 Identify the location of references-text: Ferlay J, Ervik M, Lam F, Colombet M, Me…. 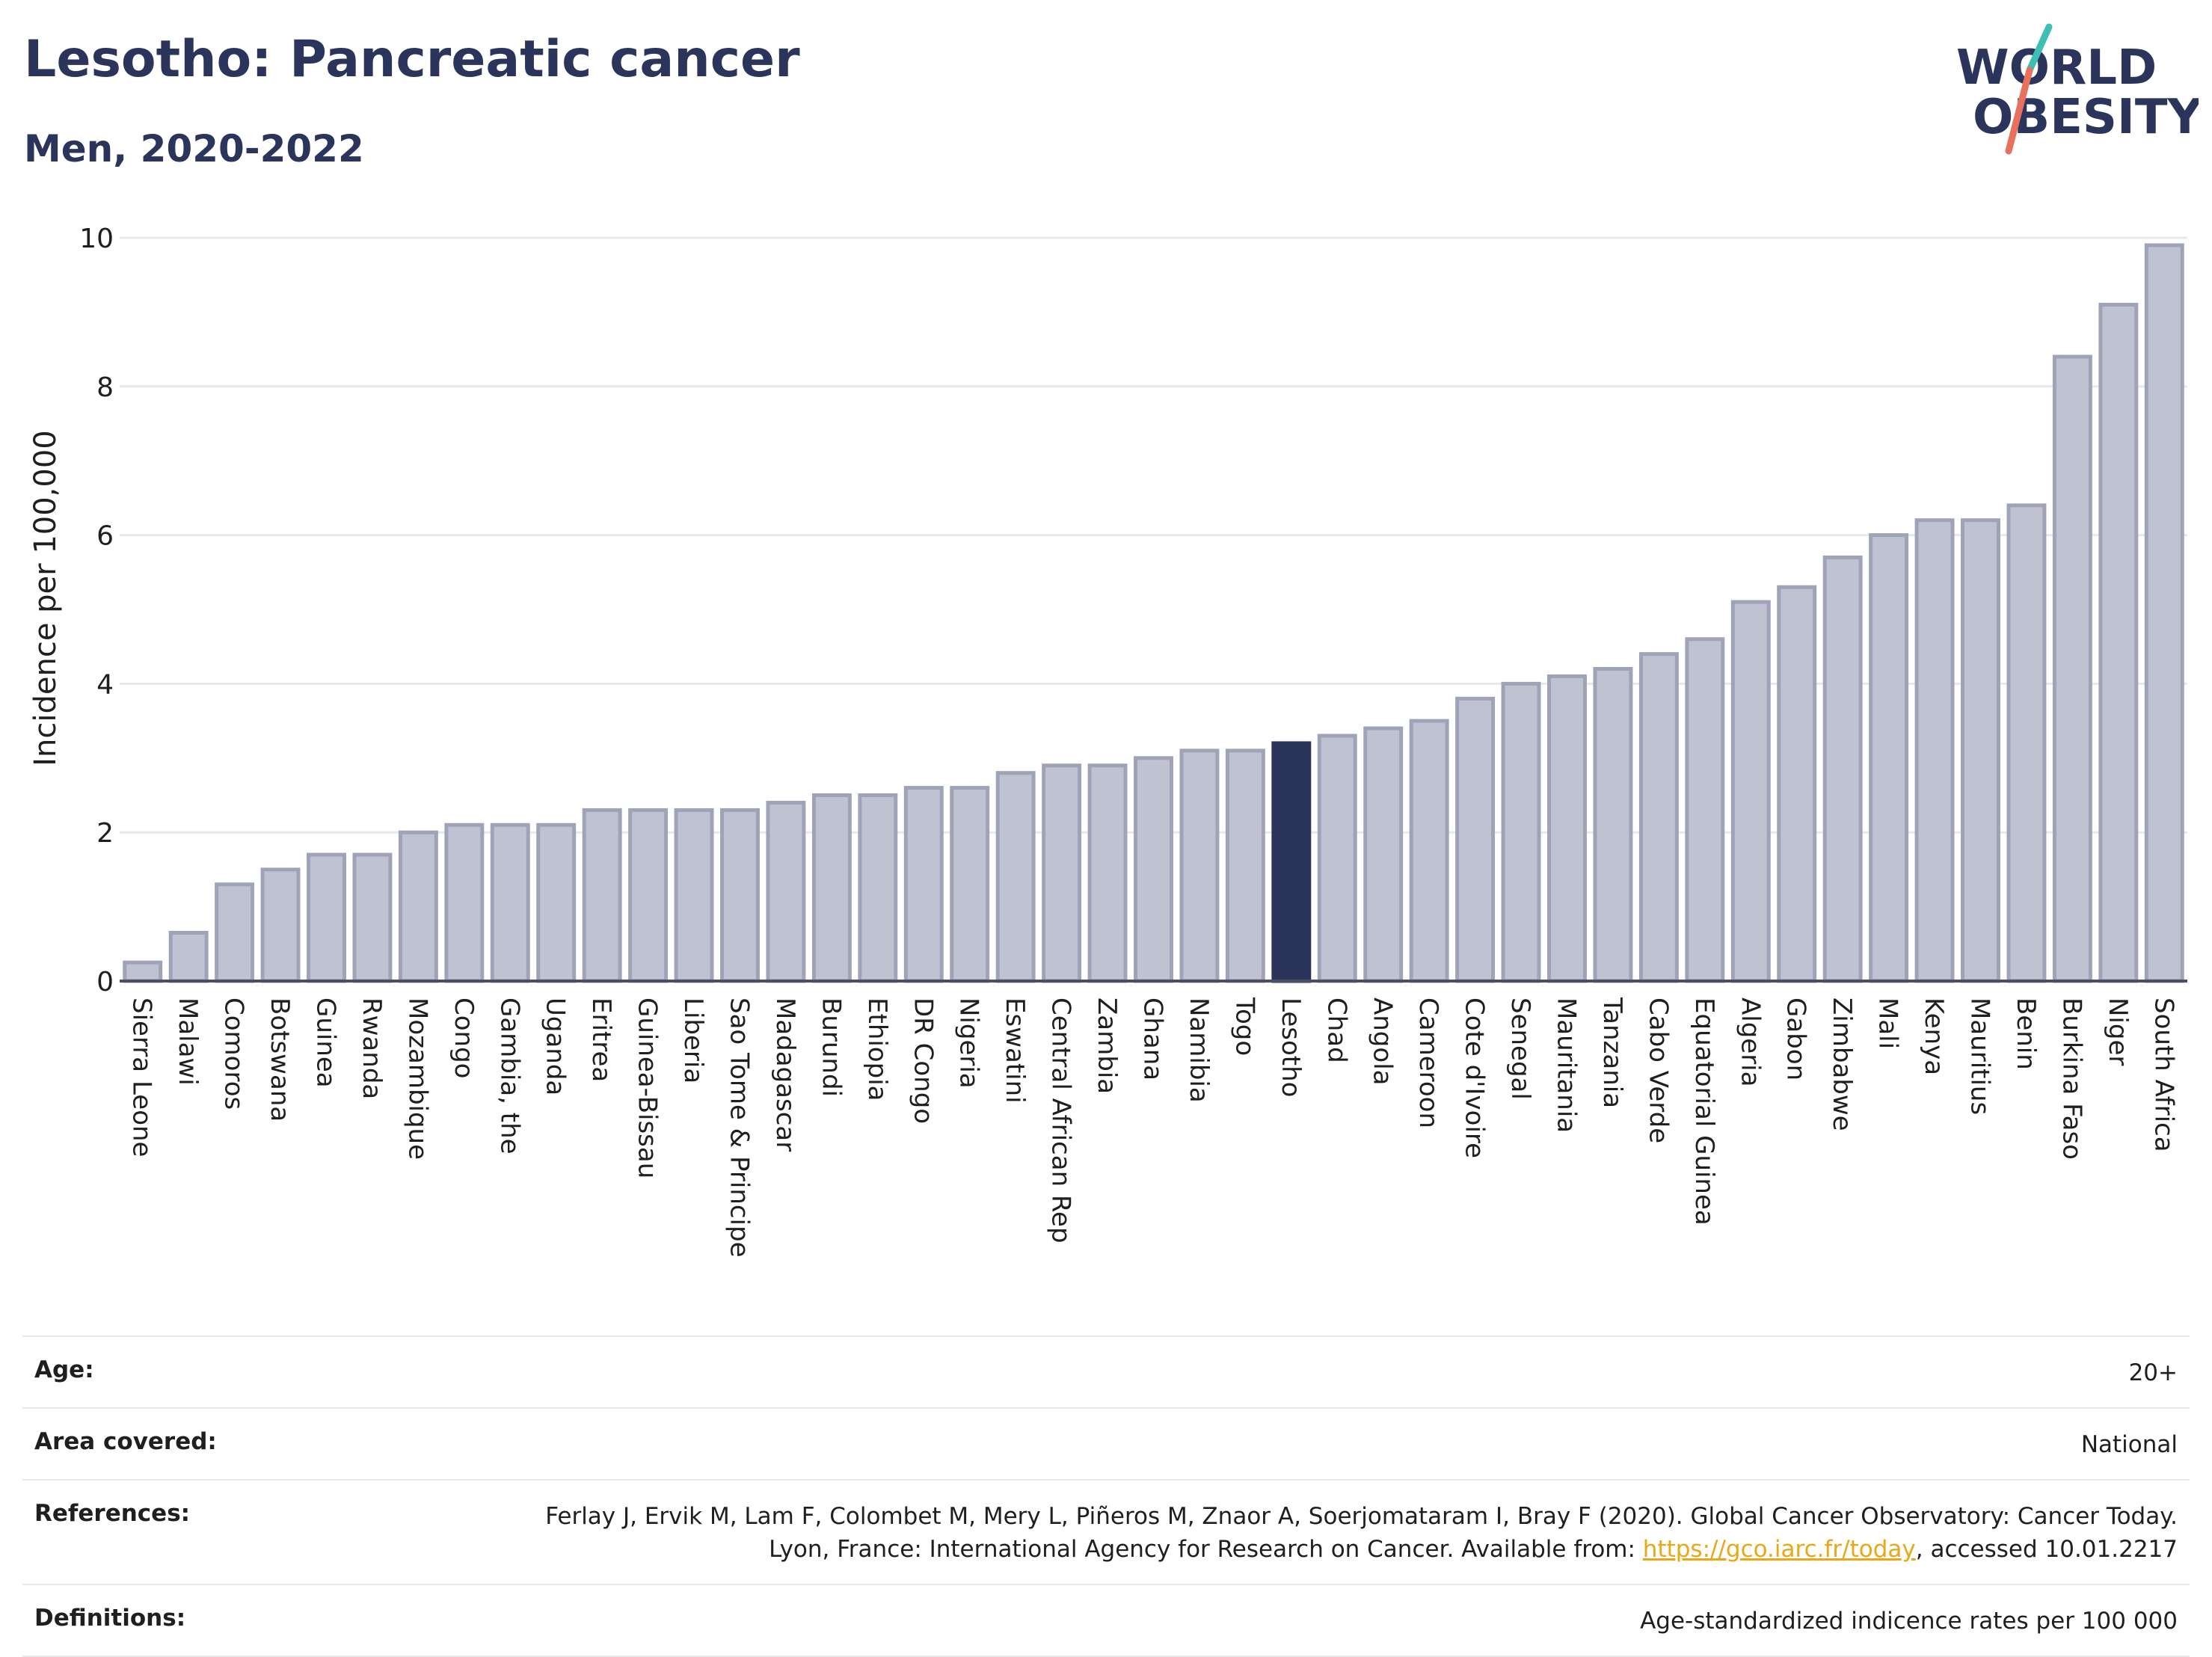
(1361, 1533).